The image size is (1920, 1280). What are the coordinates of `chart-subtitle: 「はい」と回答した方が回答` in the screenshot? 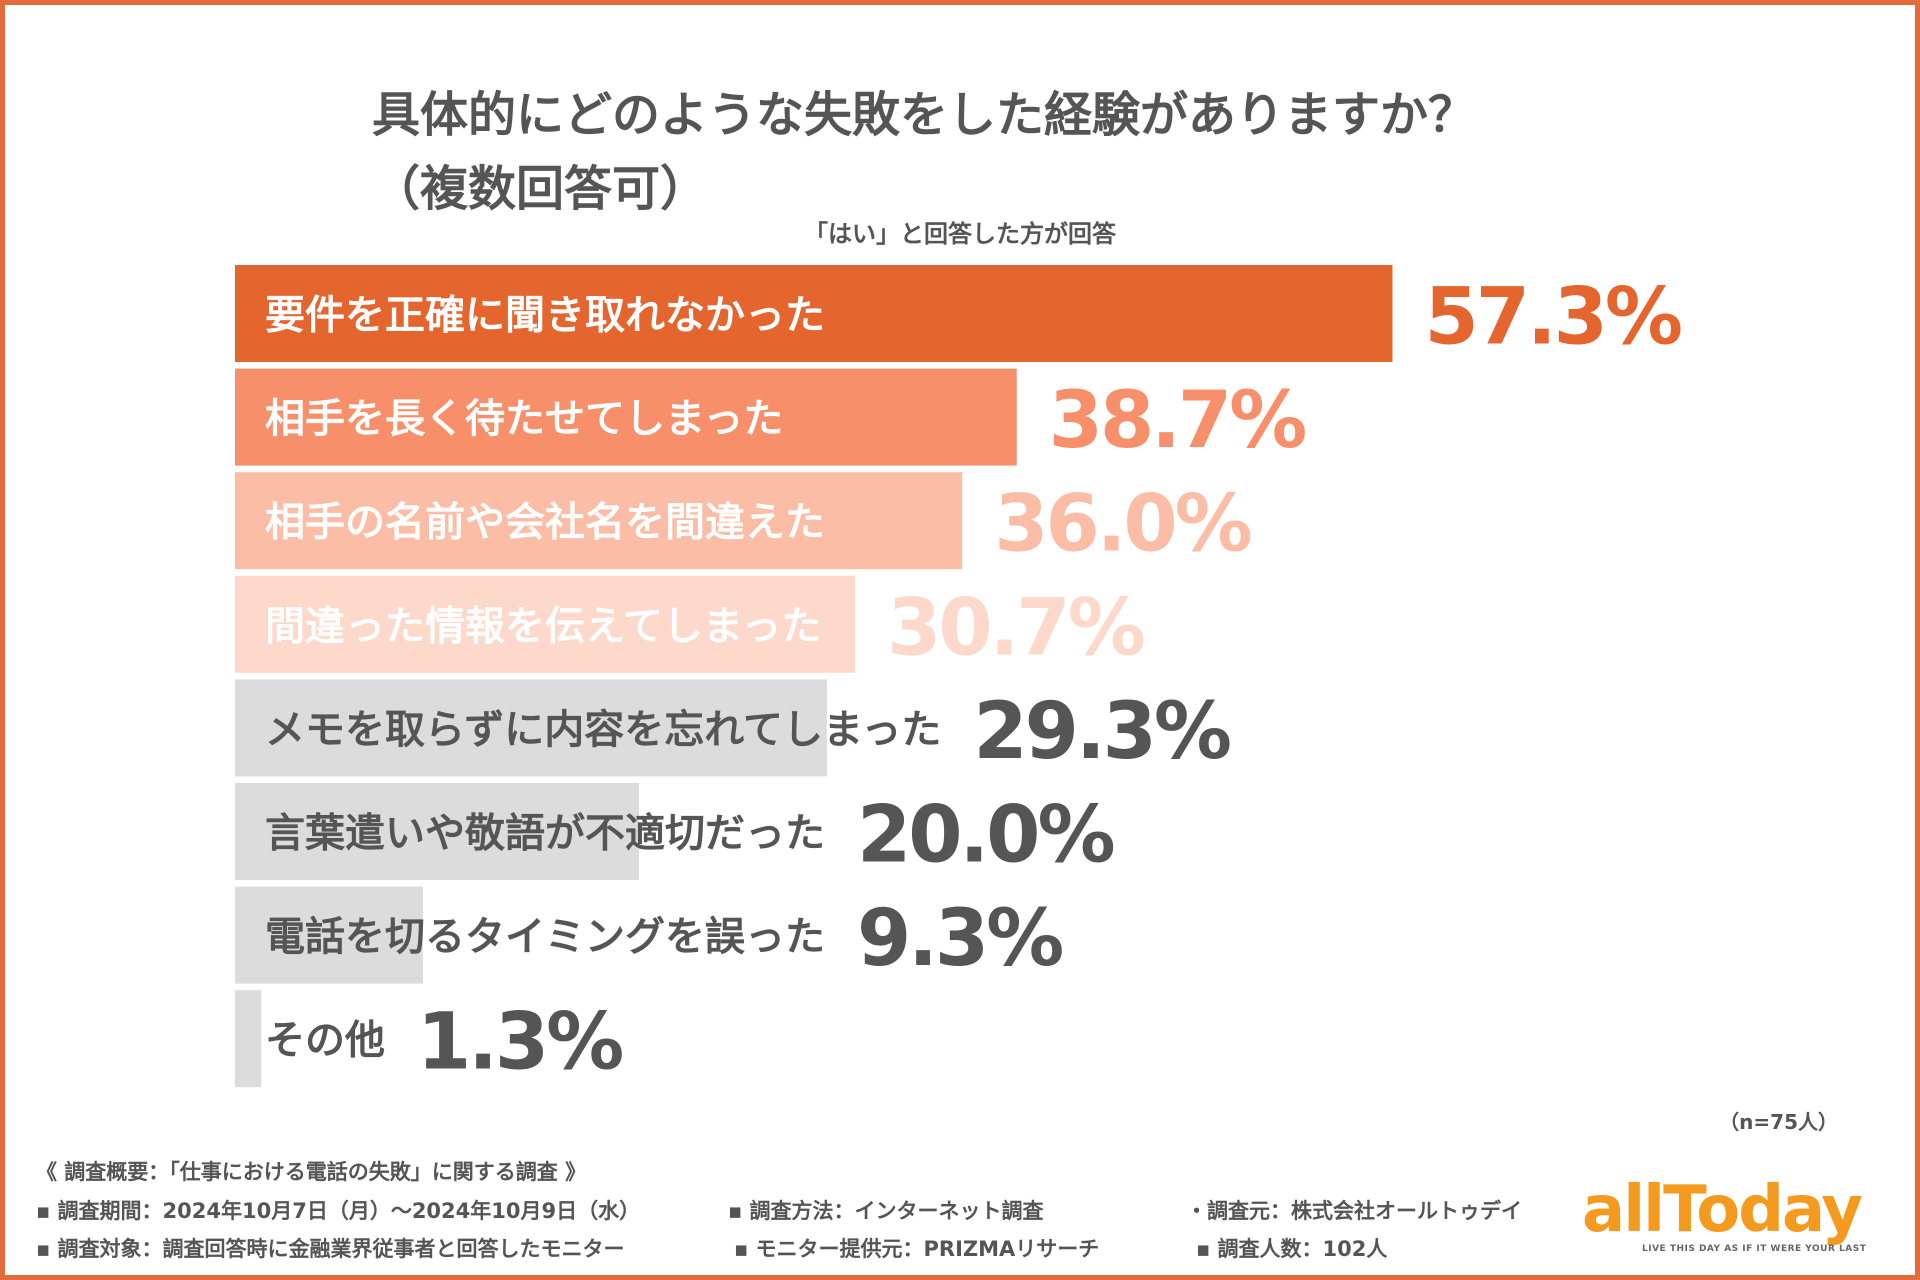 It's located at (960, 234).